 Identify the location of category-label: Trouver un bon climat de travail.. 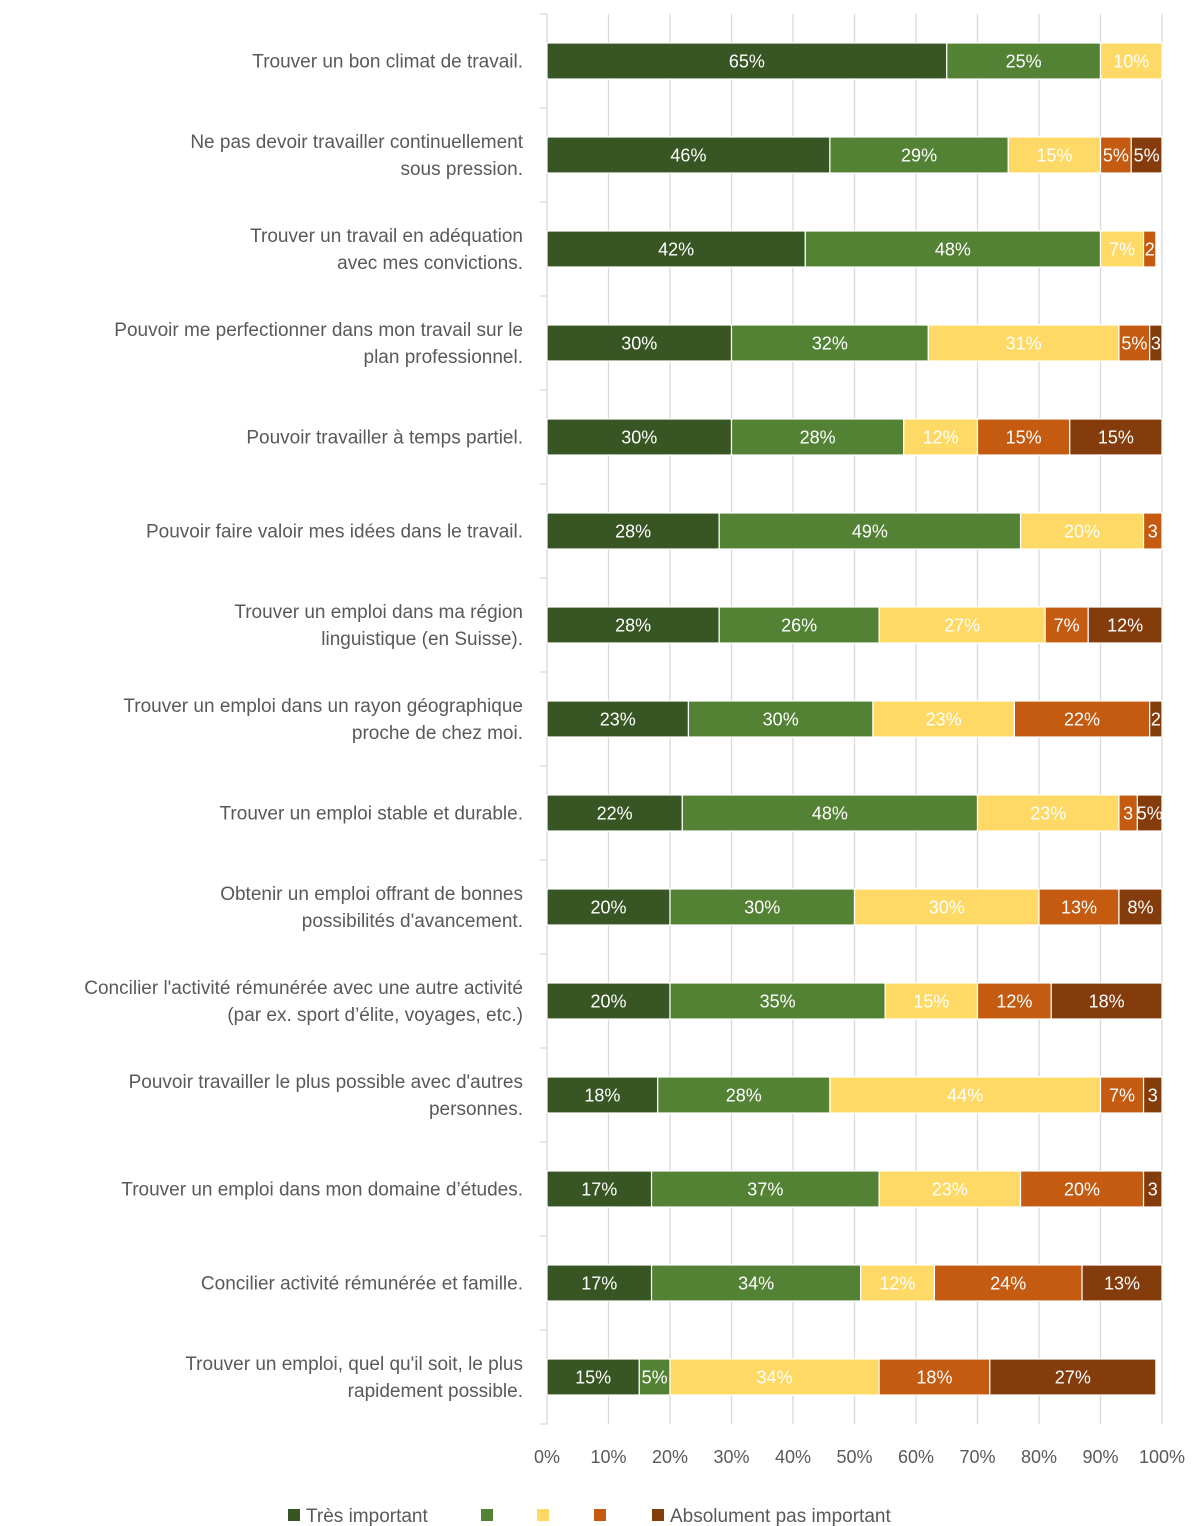
(387, 62).